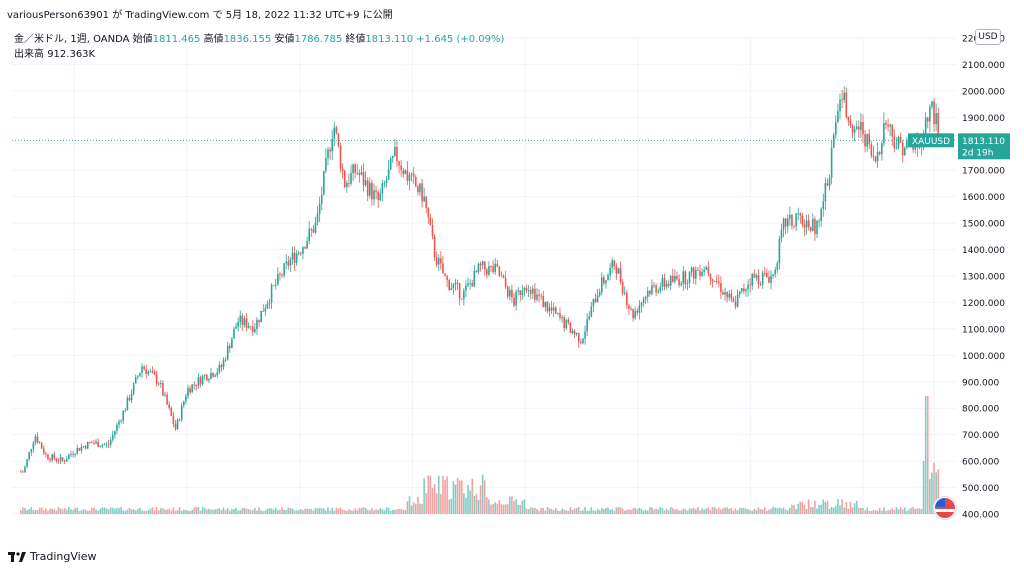  I want to click on close-label: 終値, so click(355, 39).